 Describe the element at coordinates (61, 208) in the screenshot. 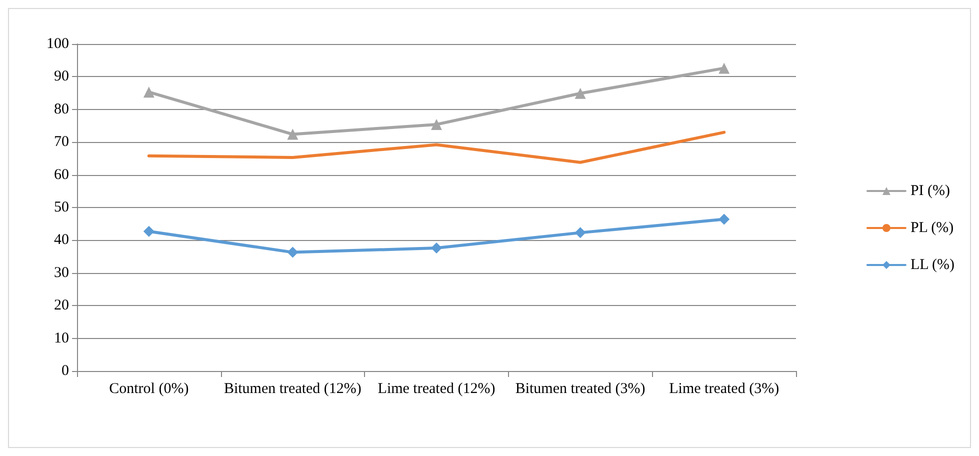

I see `y-tick-label: 50` at that location.